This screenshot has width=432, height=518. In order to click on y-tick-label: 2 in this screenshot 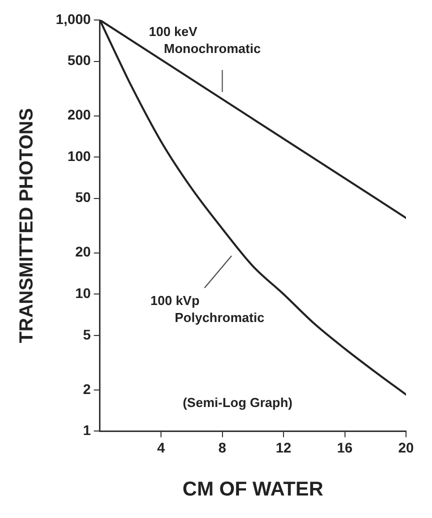, I will do `click(87, 388)`.